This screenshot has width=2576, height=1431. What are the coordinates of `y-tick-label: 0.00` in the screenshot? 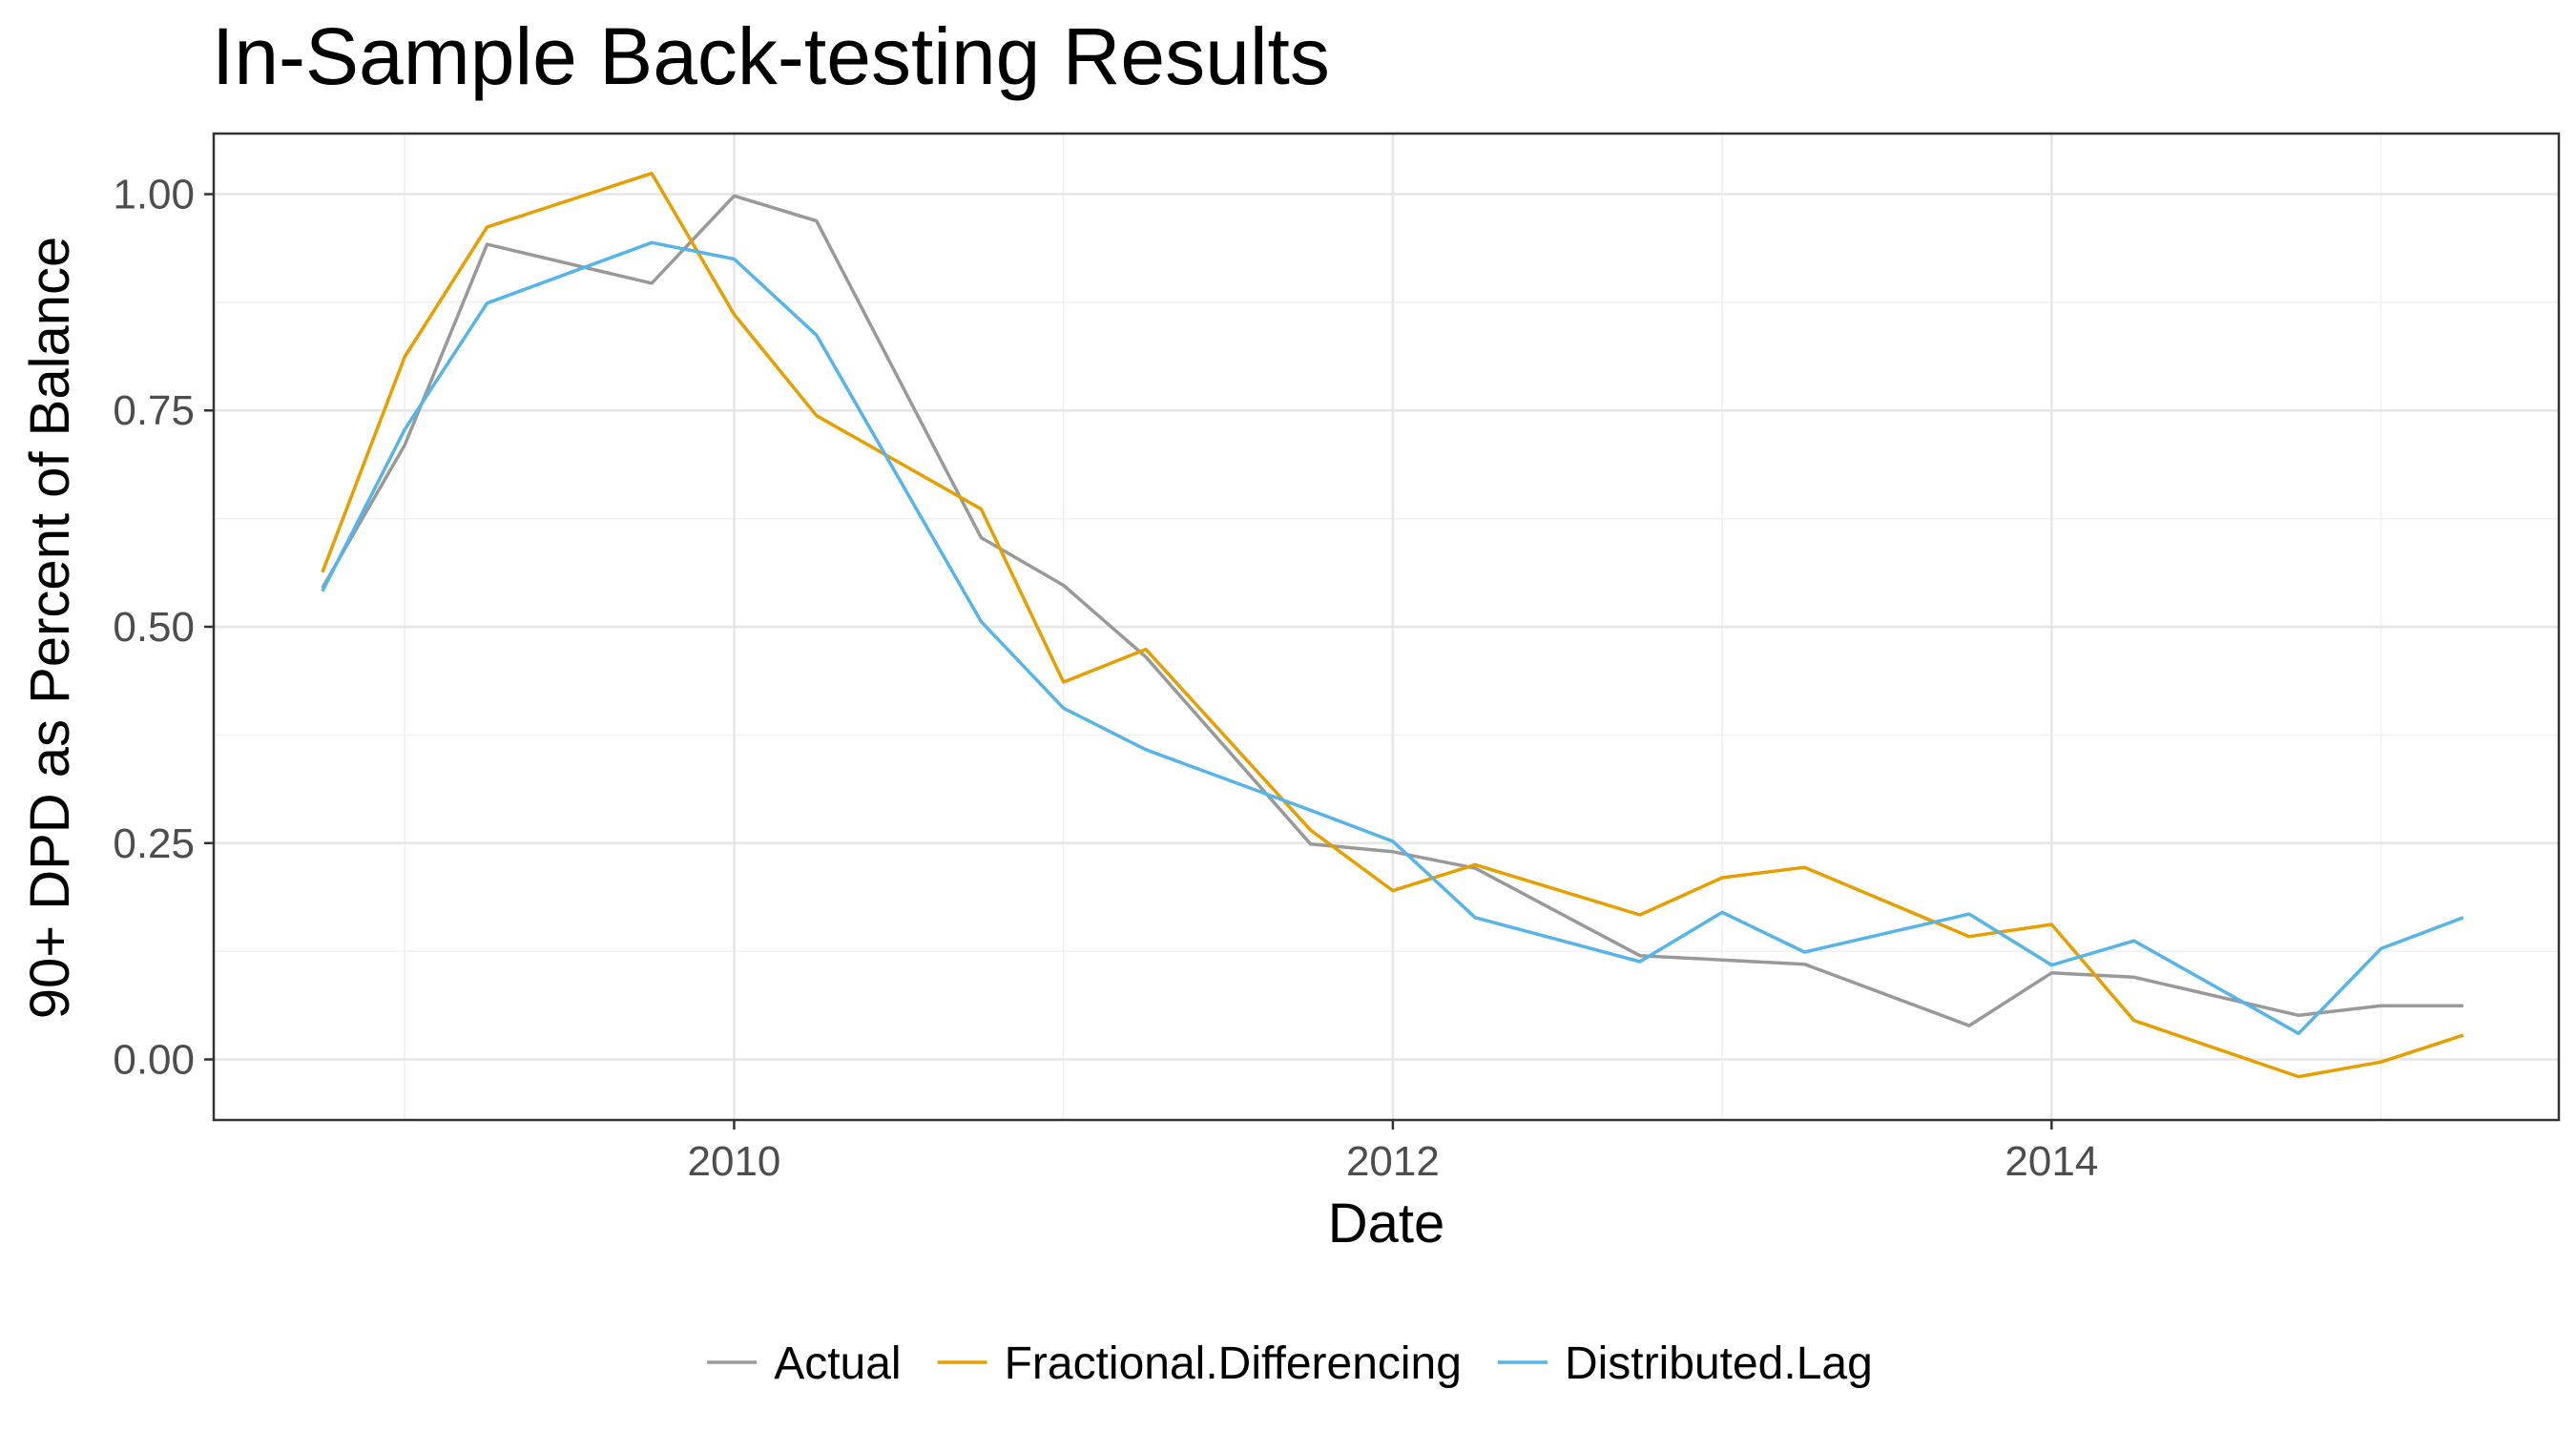 It's located at (154, 1060).